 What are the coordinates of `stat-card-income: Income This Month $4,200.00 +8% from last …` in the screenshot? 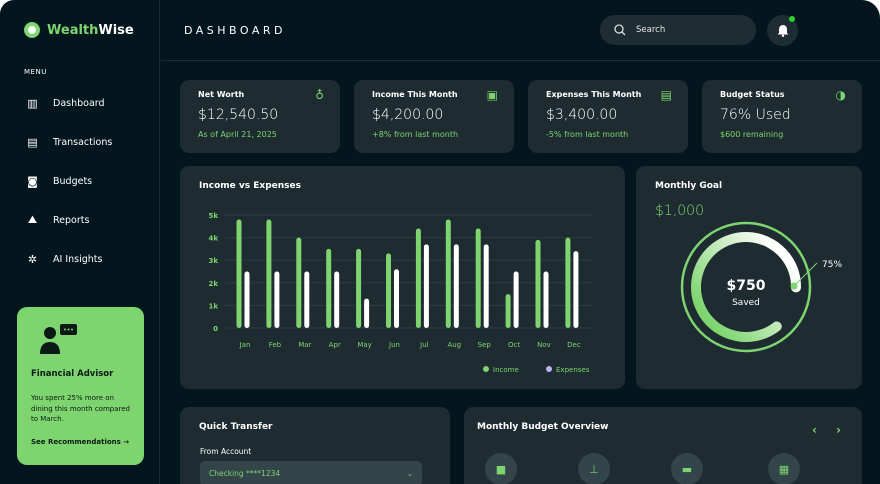 It's located at (434, 116).